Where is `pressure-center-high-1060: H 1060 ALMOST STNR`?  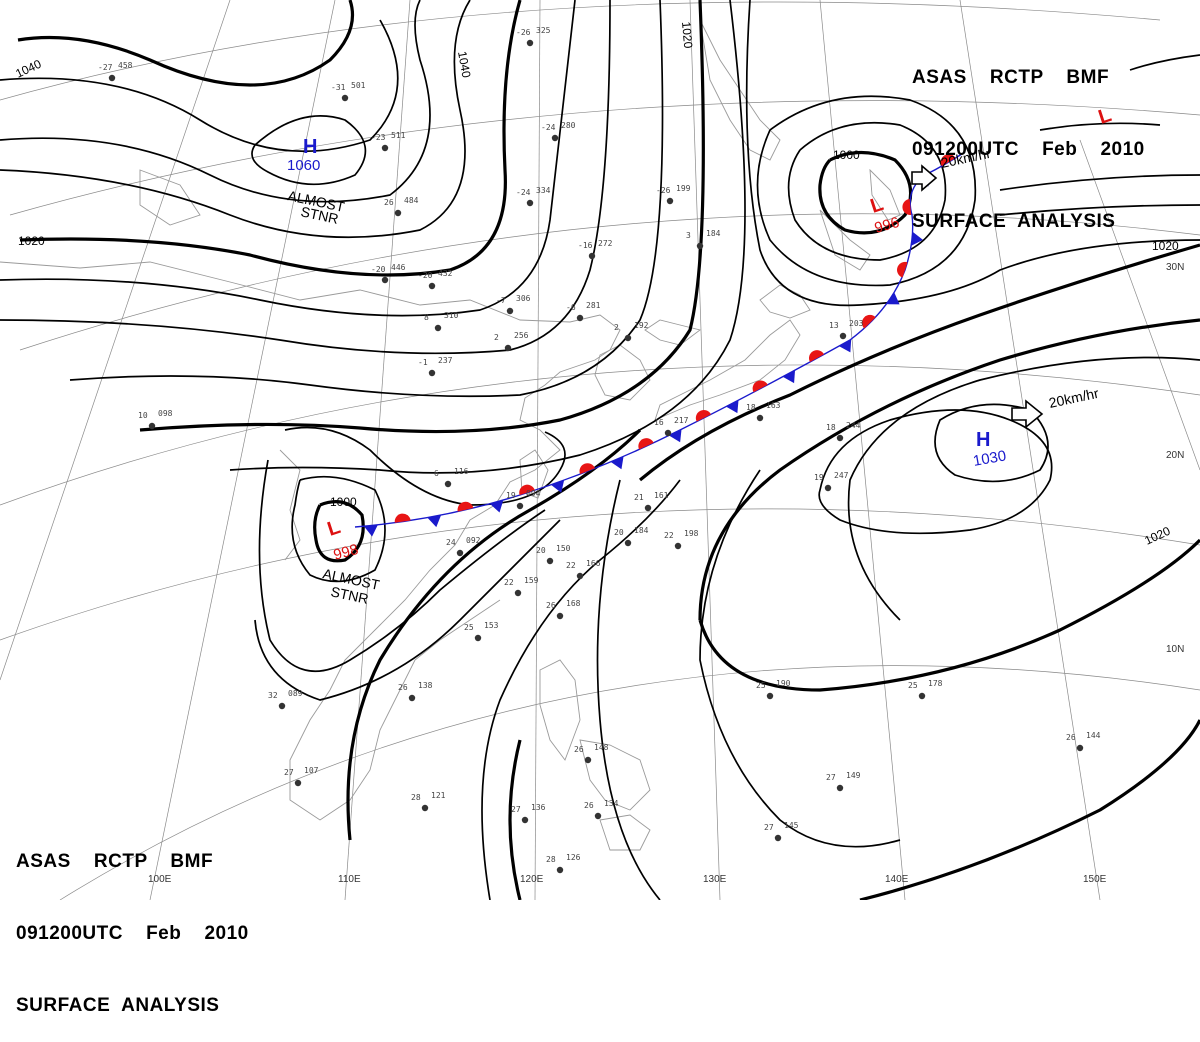 pressure-center-high-1060: H 1060 ALMOST STNR is located at coordinates (316, 181).